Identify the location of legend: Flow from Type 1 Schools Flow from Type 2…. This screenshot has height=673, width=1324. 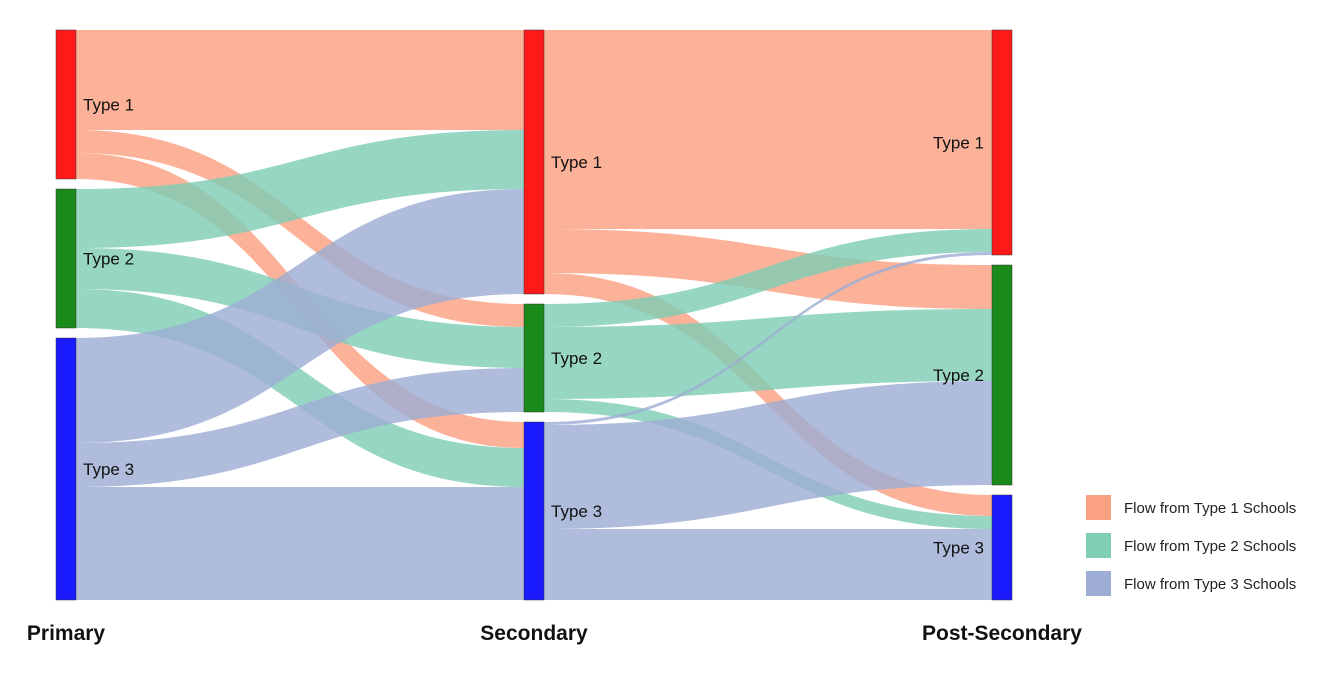
(1191, 545).